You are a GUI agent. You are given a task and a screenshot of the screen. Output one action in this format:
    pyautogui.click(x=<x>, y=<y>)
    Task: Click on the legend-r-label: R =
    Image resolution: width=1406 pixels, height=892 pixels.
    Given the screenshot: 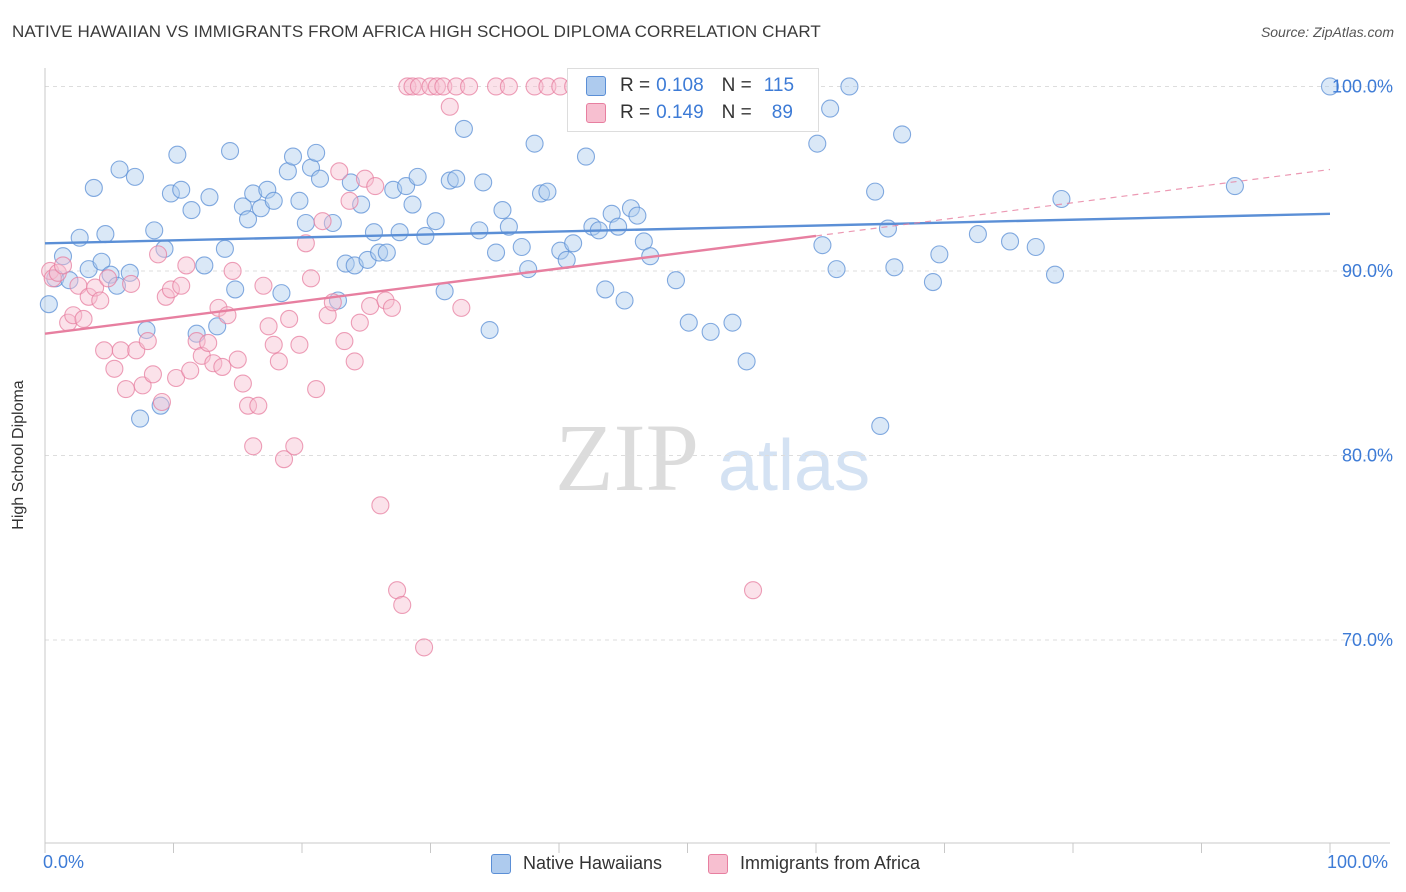 What is the action you would take?
    pyautogui.click(x=635, y=112)
    